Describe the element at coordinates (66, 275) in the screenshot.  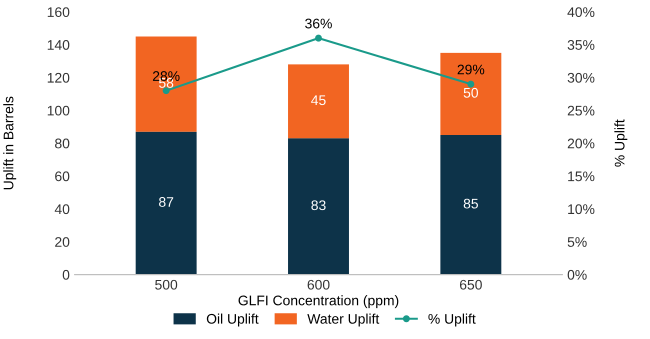
I see `y-tick-label: 0` at that location.